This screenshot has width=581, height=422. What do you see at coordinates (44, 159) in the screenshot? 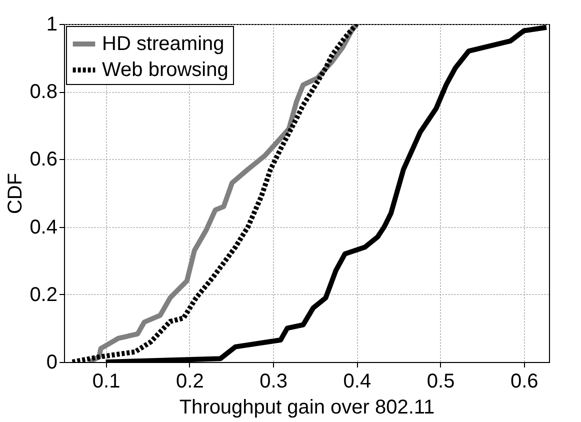
I see `y-tick-label: 0.6` at bounding box center [44, 159].